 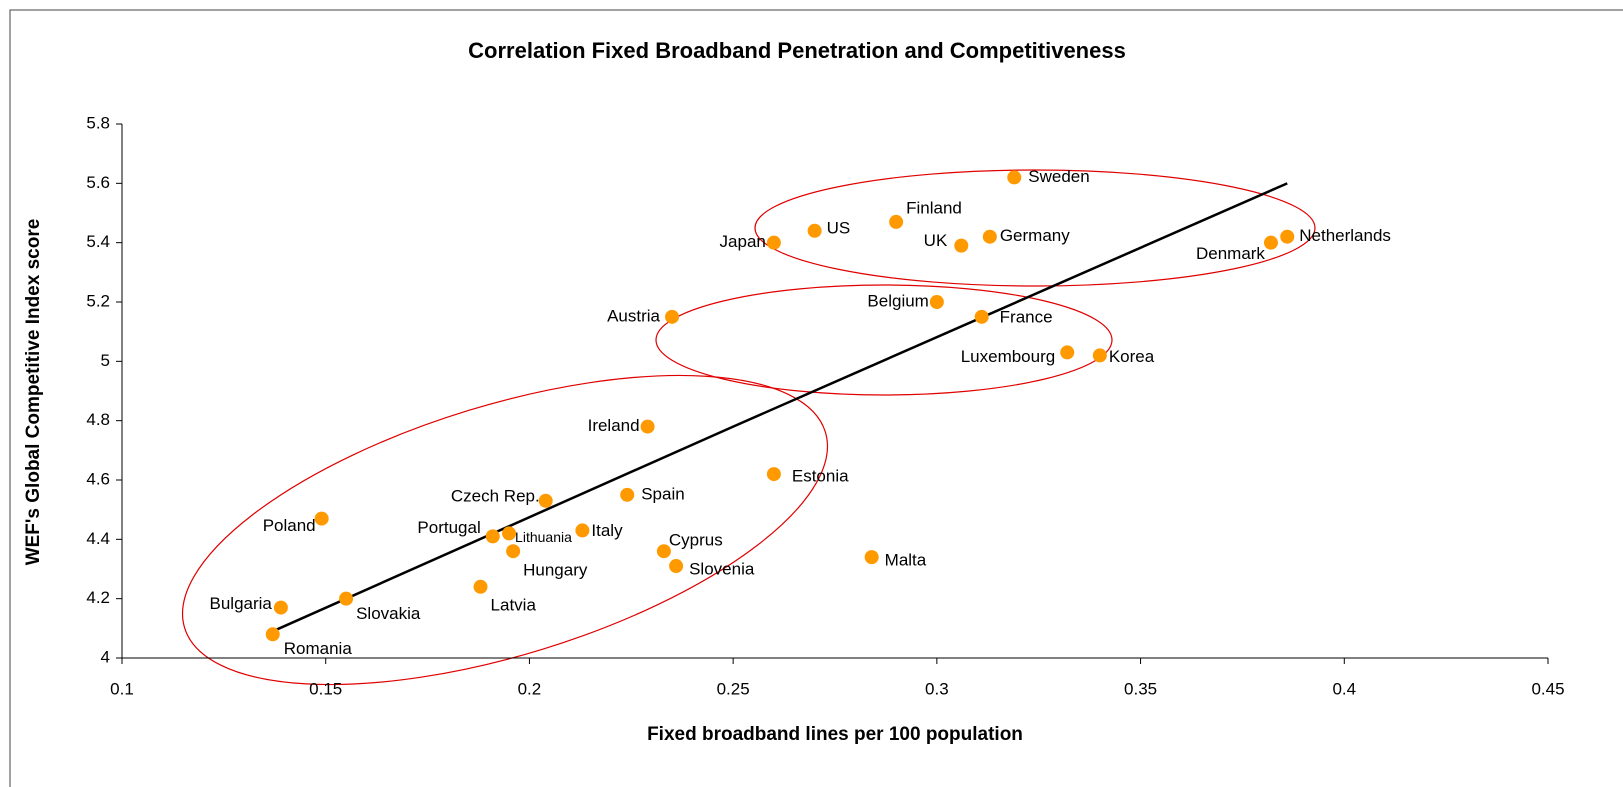 What do you see at coordinates (1547, 688) in the screenshot?
I see `x-tick-label: 0.45` at bounding box center [1547, 688].